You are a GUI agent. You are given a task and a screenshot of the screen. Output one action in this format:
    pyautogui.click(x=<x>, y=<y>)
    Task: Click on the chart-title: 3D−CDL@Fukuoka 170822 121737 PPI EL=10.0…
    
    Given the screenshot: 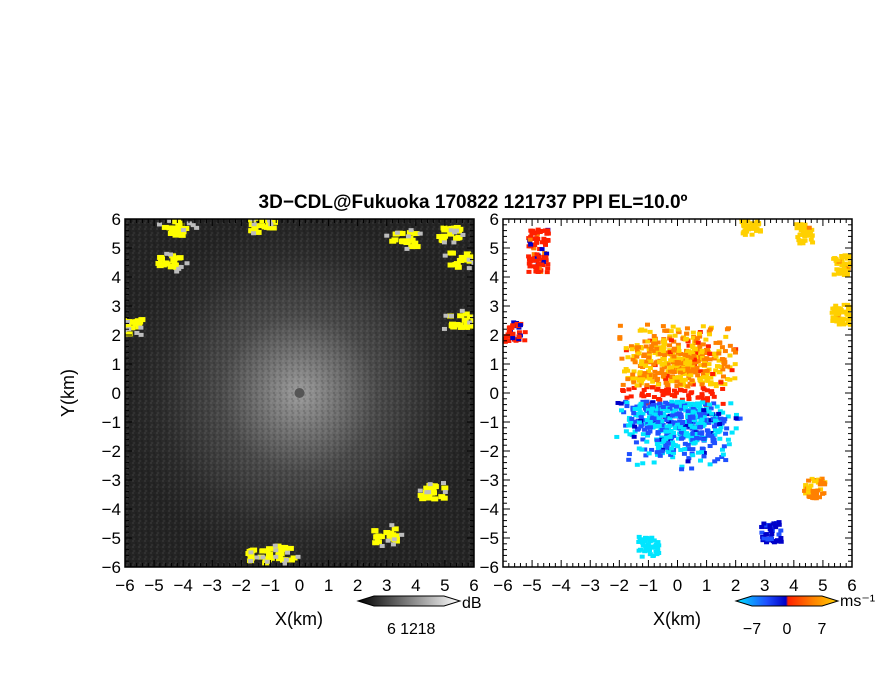 What is the action you would take?
    pyautogui.click(x=473, y=202)
    